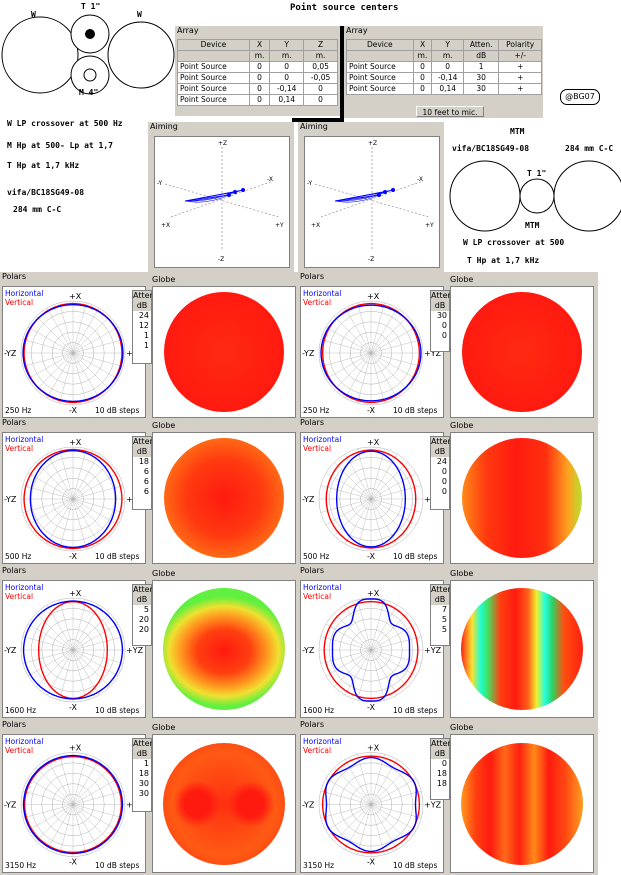 This screenshot has width=621, height=875. Describe the element at coordinates (371, 353) in the screenshot. I see `grid-spoke` at that location.